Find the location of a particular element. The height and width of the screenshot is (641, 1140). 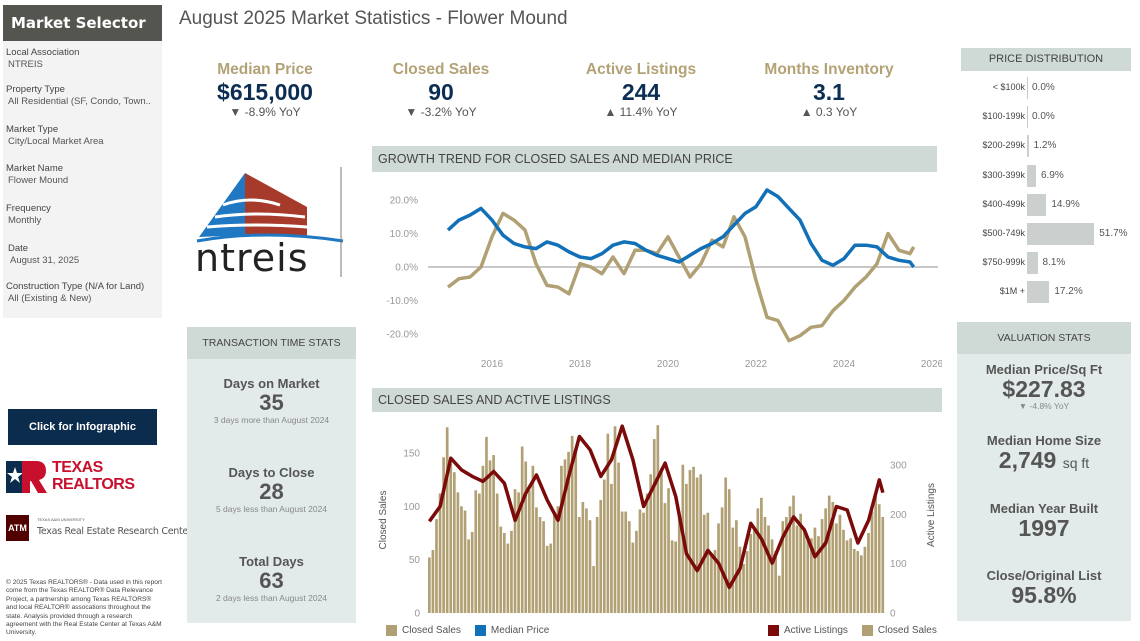

valuation-stats-title: VALUATION STATS is located at coordinates (1044, 338).